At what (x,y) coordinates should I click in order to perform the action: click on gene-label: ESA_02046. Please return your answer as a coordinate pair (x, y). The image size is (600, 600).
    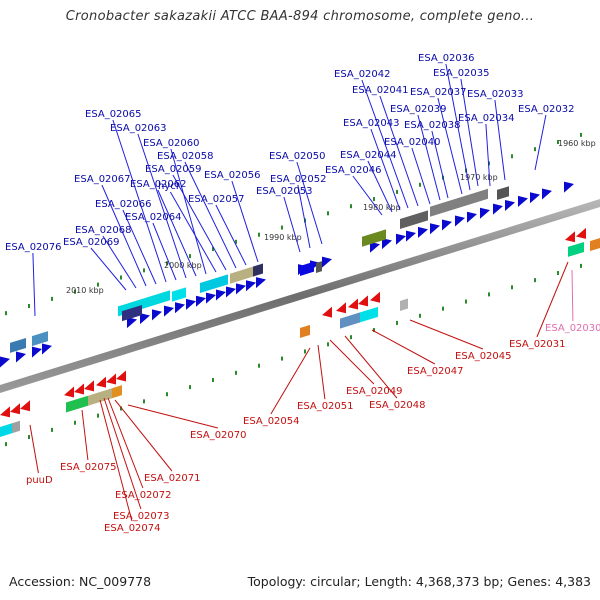
    Looking at the image, I should click on (353, 170).